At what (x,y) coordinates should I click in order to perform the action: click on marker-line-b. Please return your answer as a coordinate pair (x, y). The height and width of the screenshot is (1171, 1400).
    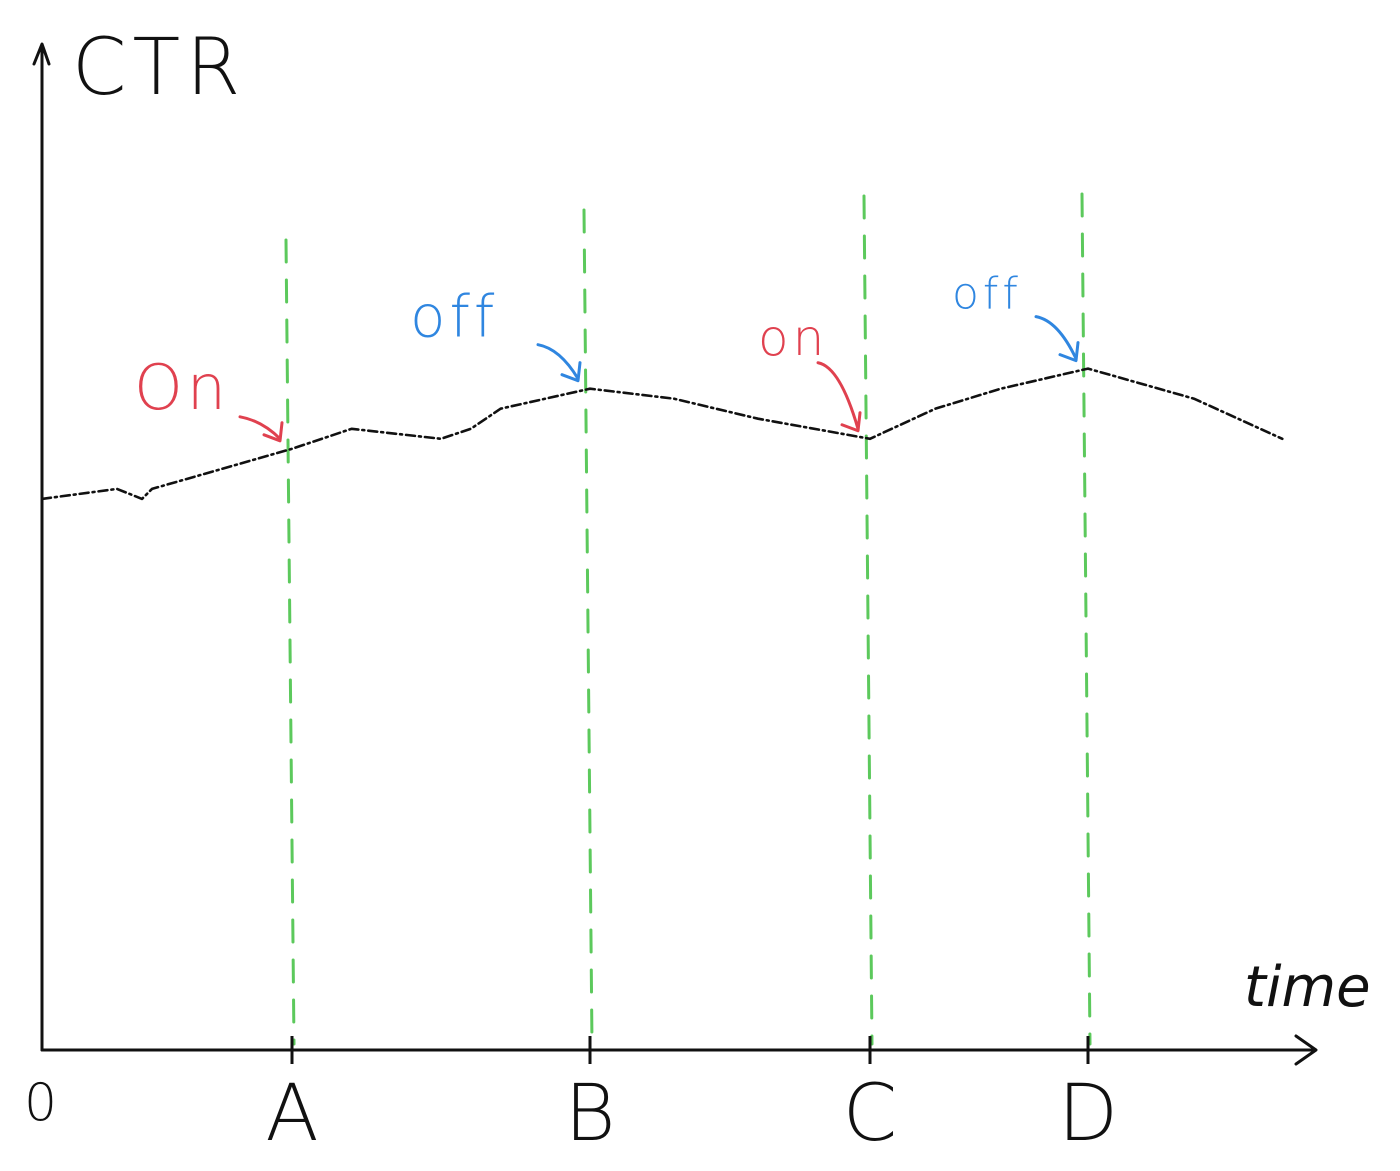
    Looking at the image, I should click on (588, 627).